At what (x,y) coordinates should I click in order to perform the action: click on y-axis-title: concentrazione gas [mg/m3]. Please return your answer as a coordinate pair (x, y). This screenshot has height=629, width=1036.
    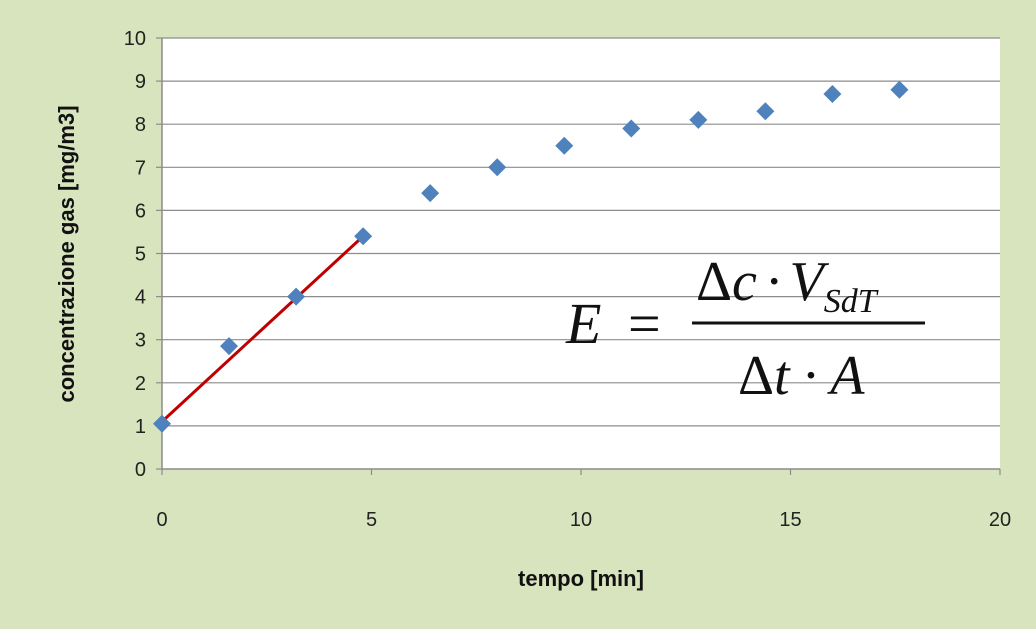
    Looking at the image, I should click on (66, 253).